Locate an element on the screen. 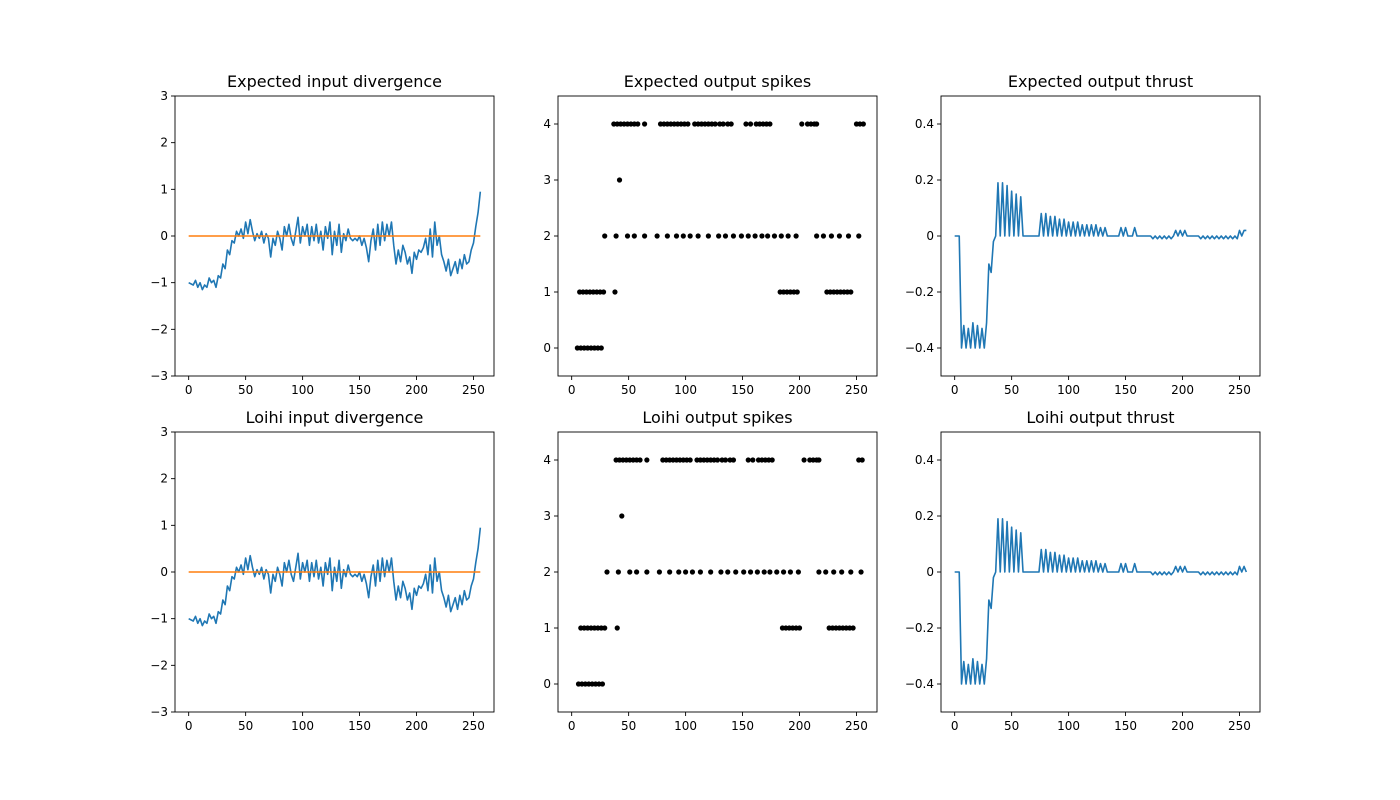 The height and width of the screenshot is (800, 1400). y-tick-label: 4 is located at coordinates (547, 124).